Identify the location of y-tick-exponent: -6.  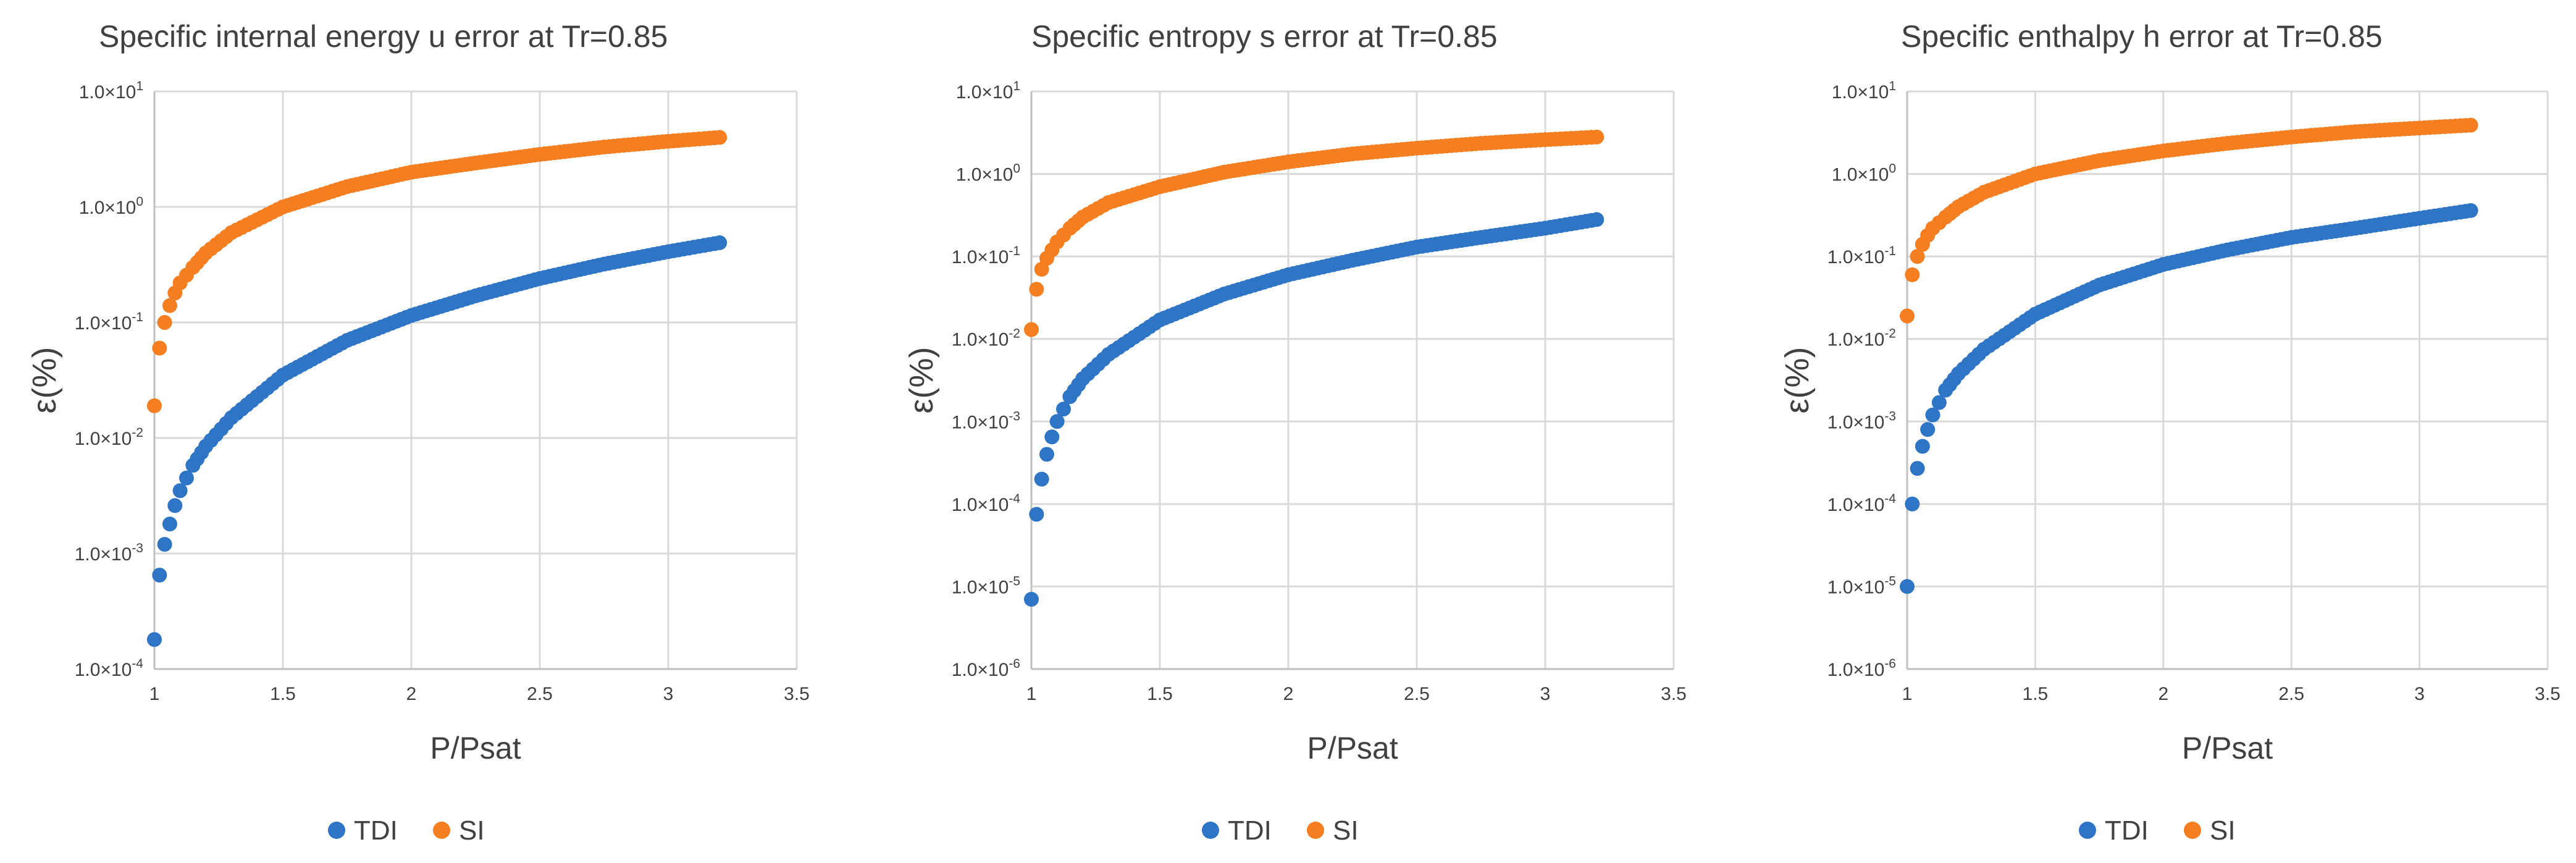
(1890, 664).